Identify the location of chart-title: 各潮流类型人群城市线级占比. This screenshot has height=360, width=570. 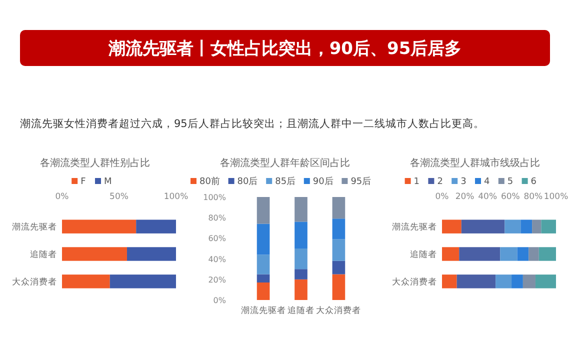
(475, 163).